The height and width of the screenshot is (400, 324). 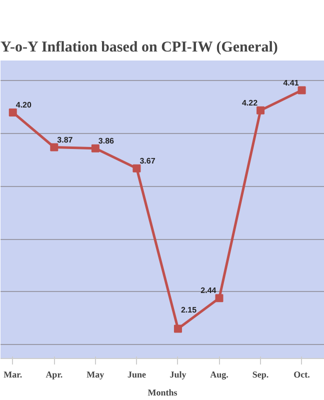 What do you see at coordinates (65, 139) in the screenshot?
I see `data-label: 3.87` at bounding box center [65, 139].